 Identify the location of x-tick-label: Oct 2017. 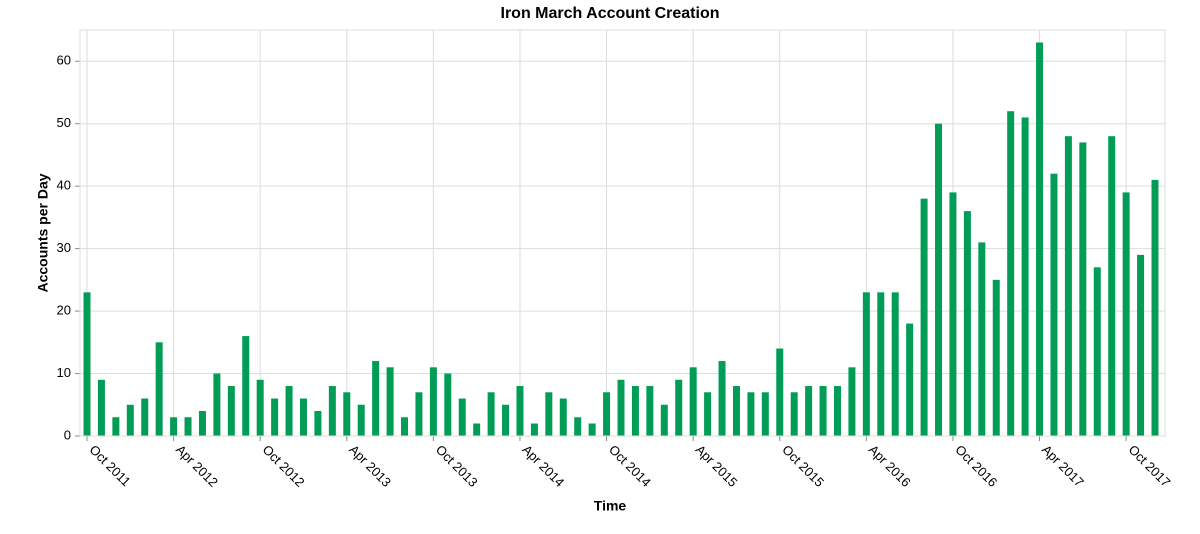
(1150, 466).